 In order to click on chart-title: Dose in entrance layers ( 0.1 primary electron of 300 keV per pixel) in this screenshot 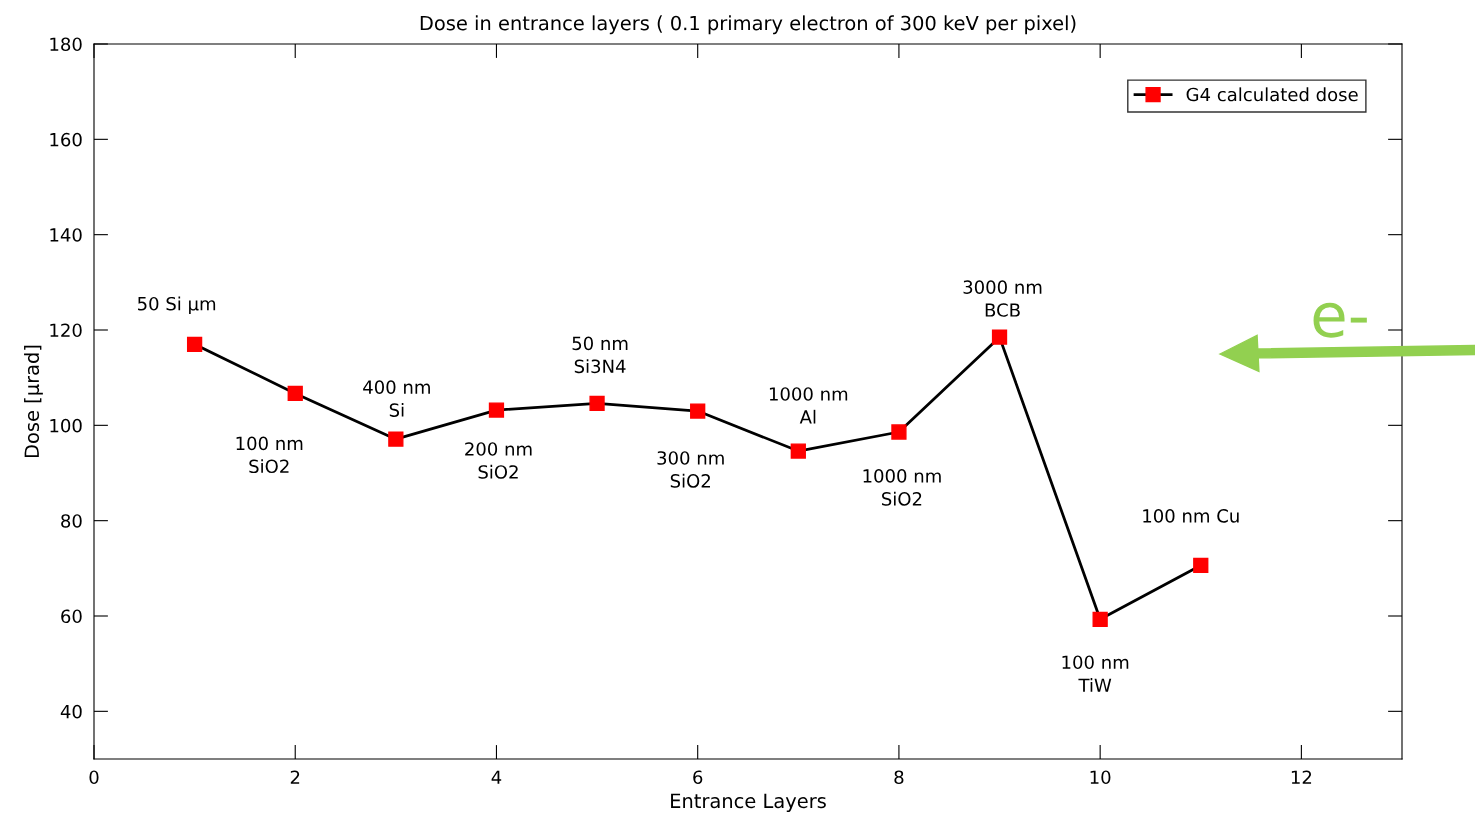, I will do `click(748, 25)`.